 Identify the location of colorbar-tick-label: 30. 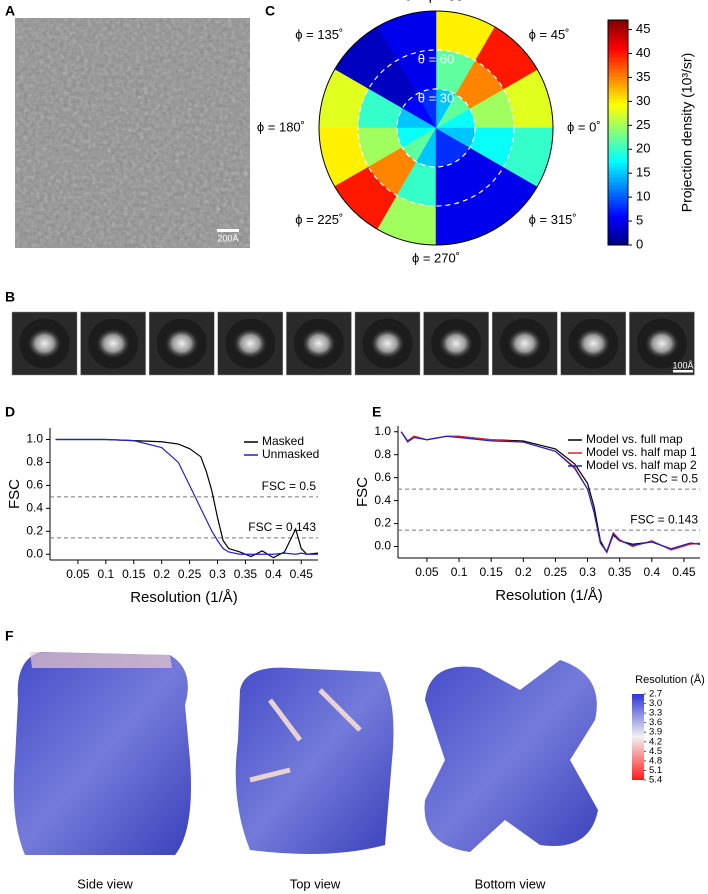
(643, 100).